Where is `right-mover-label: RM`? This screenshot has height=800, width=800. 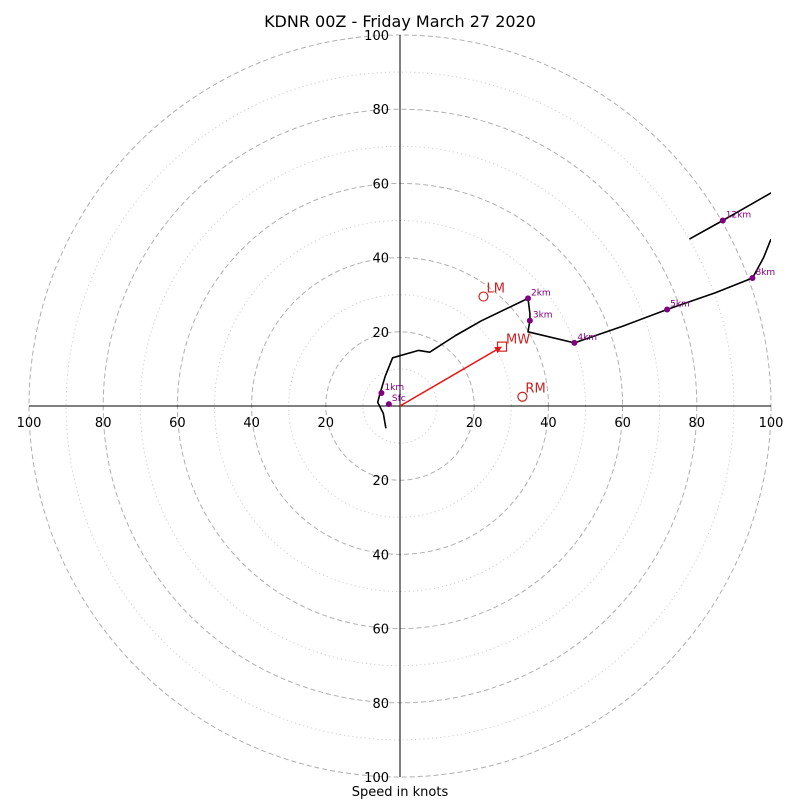 right-mover-label: RM is located at coordinates (535, 389).